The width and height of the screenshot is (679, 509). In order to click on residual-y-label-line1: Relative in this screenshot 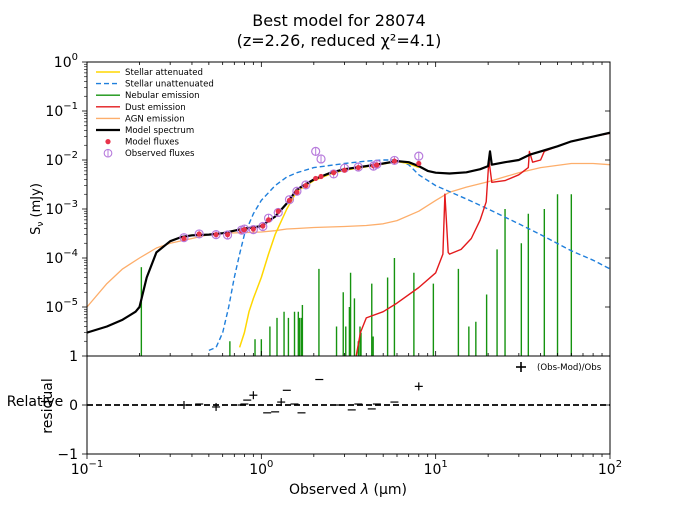, I will do `click(35, 402)`.